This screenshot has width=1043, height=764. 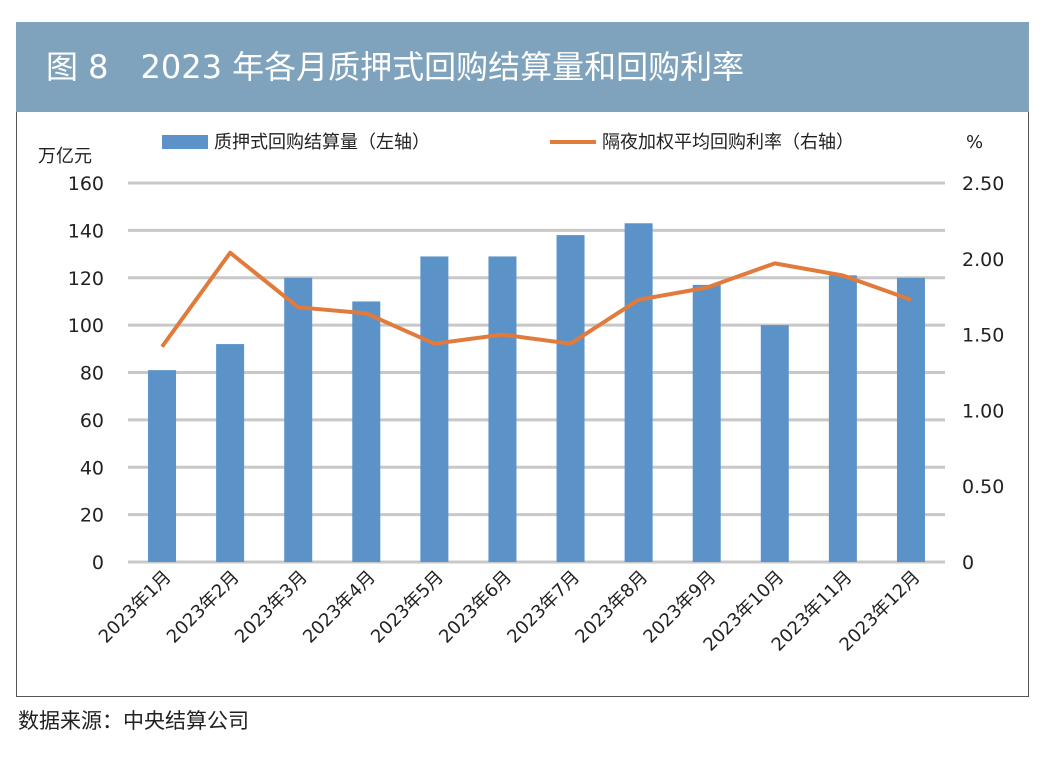 I want to click on chart-title: 图 8 2023 年各月质押式回购结算量和回购利率, so click(x=522, y=67).